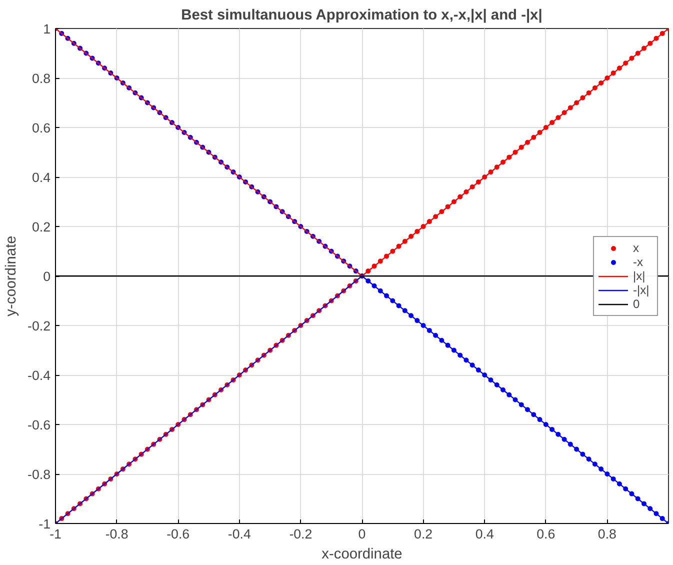 The image size is (673, 565). I want to click on x-tick-label: -0.2, so click(300, 534).